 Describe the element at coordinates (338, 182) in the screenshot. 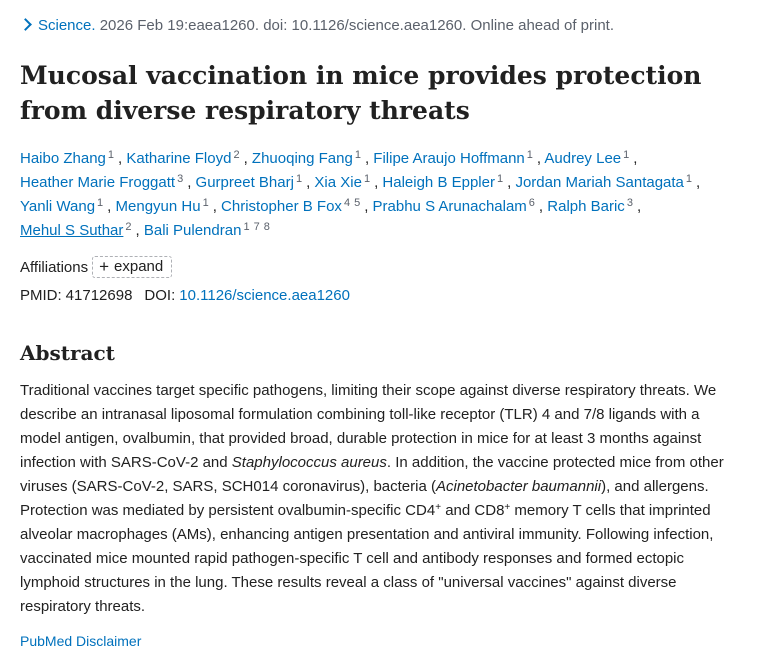

I see `author-link: Xia Xie` at that location.